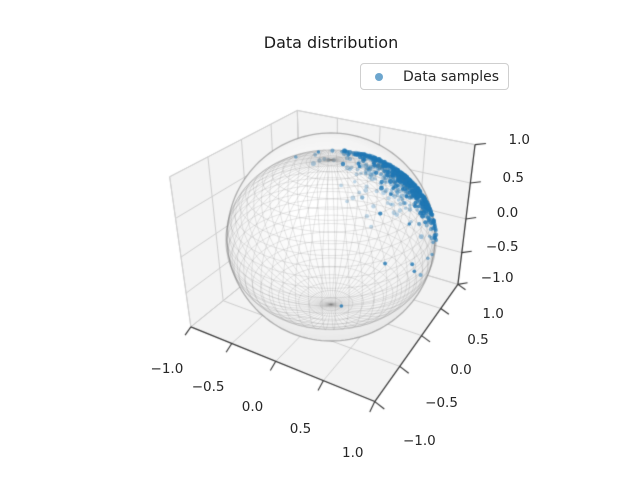  I want to click on y-tick-label: 0.0, so click(461, 369).